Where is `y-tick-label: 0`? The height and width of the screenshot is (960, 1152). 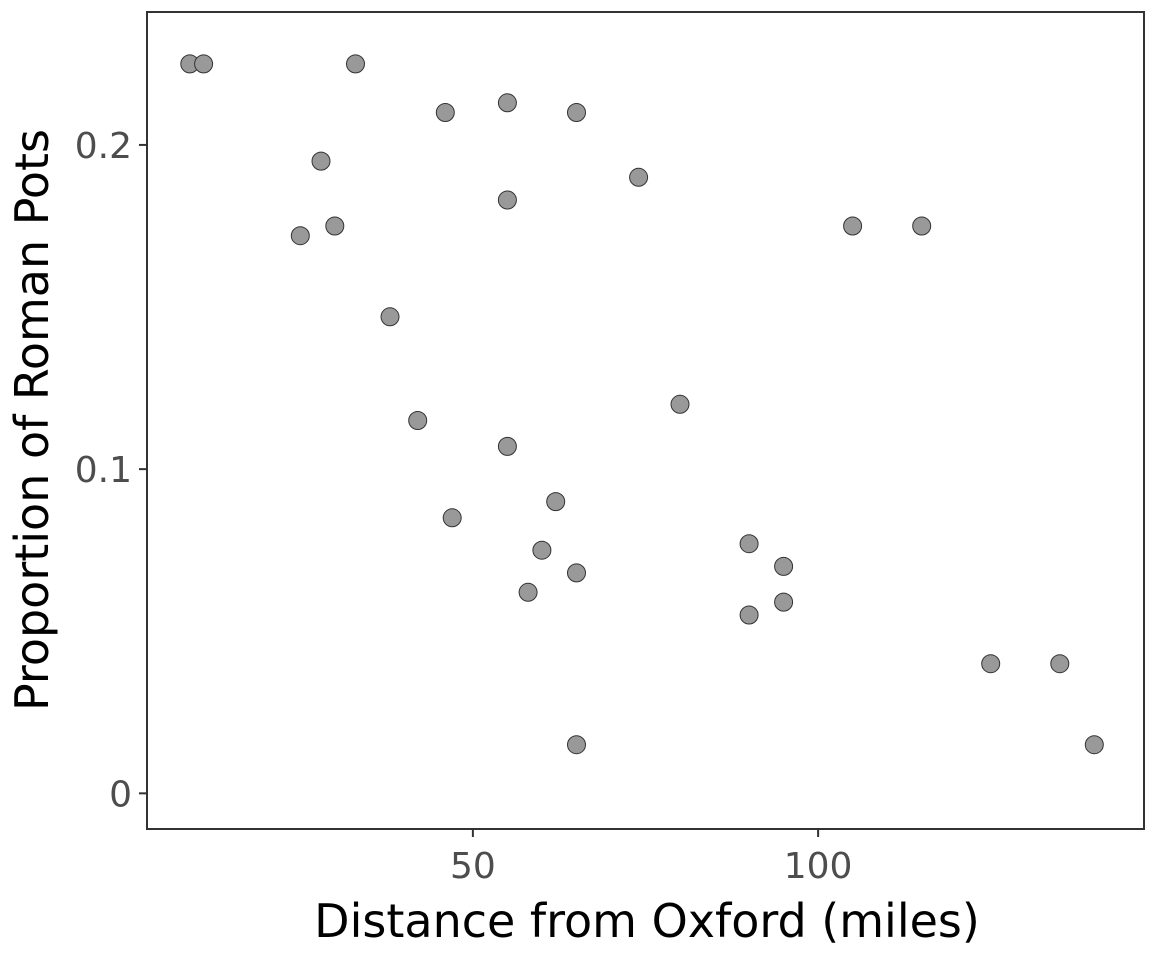 y-tick-label: 0 is located at coordinates (120, 794).